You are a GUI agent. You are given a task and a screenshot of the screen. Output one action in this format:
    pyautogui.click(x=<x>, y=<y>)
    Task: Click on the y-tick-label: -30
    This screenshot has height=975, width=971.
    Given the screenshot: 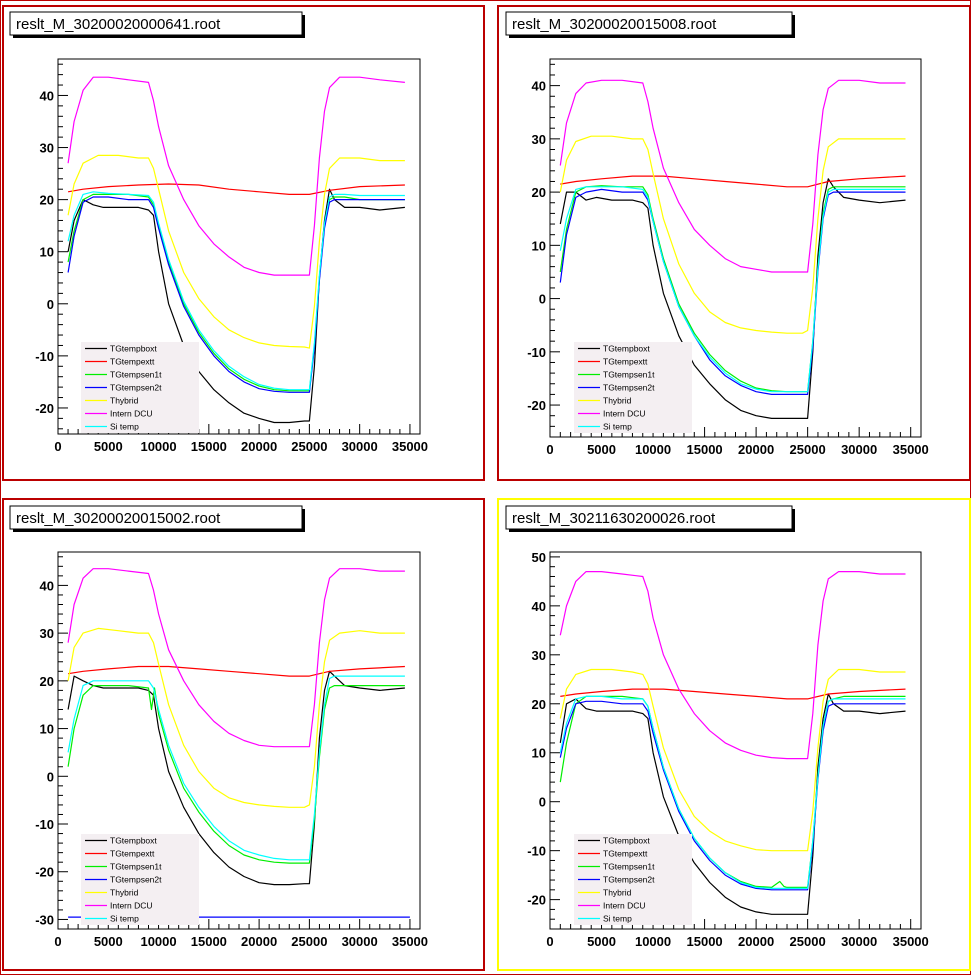 What is the action you would take?
    pyautogui.click(x=44, y=919)
    